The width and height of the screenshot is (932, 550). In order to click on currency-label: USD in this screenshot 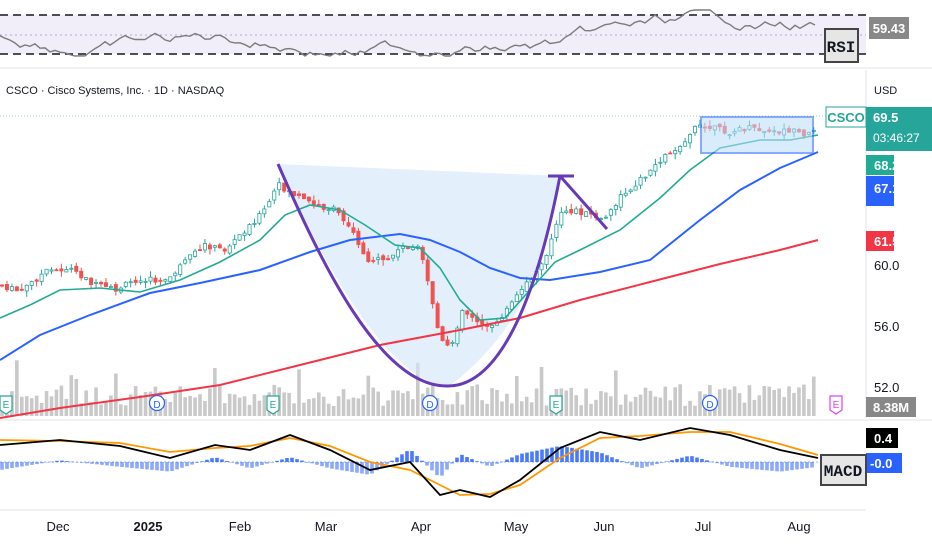, I will do `click(885, 91)`.